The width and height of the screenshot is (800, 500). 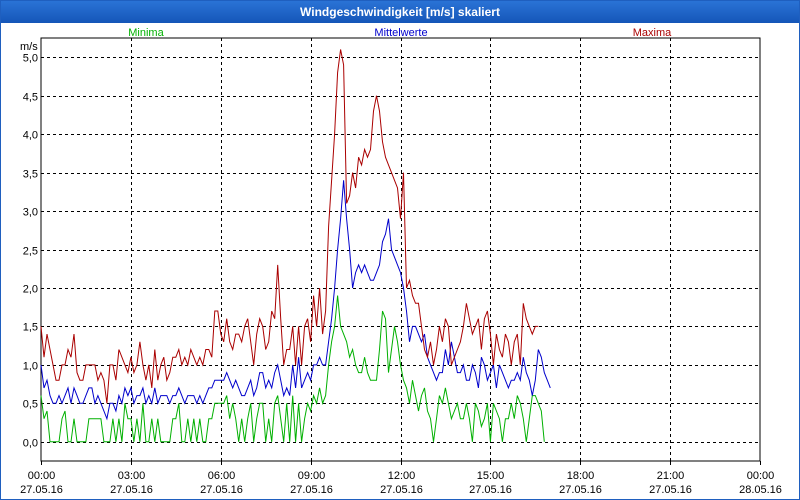 I want to click on y-tick-label: 0,0, so click(x=30, y=444).